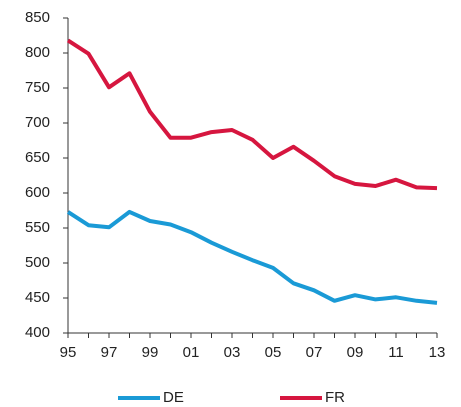 The height and width of the screenshot is (407, 461). Describe the element at coordinates (37, 192) in the screenshot. I see `y-tick-label: 600` at that location.